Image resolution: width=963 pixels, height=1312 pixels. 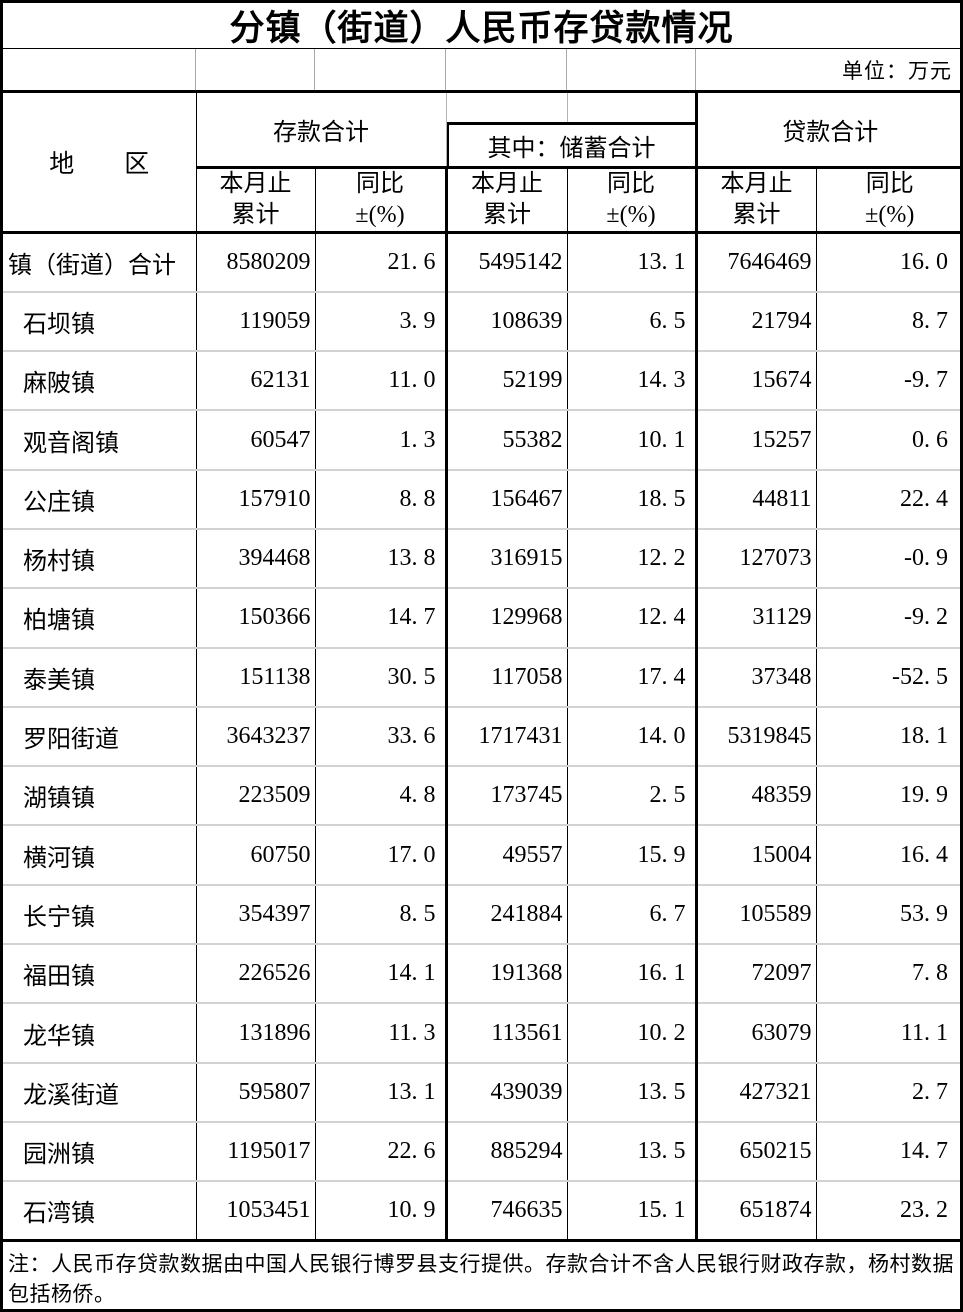 What do you see at coordinates (631, 200) in the screenshot?
I see `column-header-savings-yoy: 同比 ±(%)` at bounding box center [631, 200].